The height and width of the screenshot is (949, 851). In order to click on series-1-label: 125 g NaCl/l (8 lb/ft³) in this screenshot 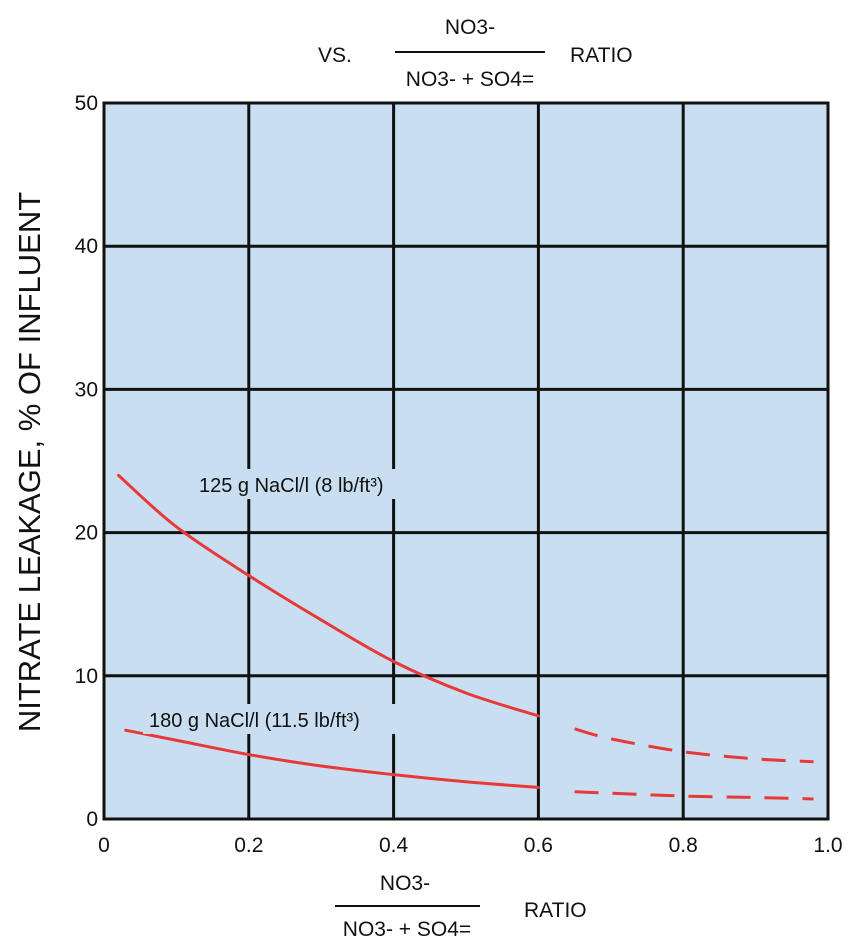, I will do `click(291, 486)`.